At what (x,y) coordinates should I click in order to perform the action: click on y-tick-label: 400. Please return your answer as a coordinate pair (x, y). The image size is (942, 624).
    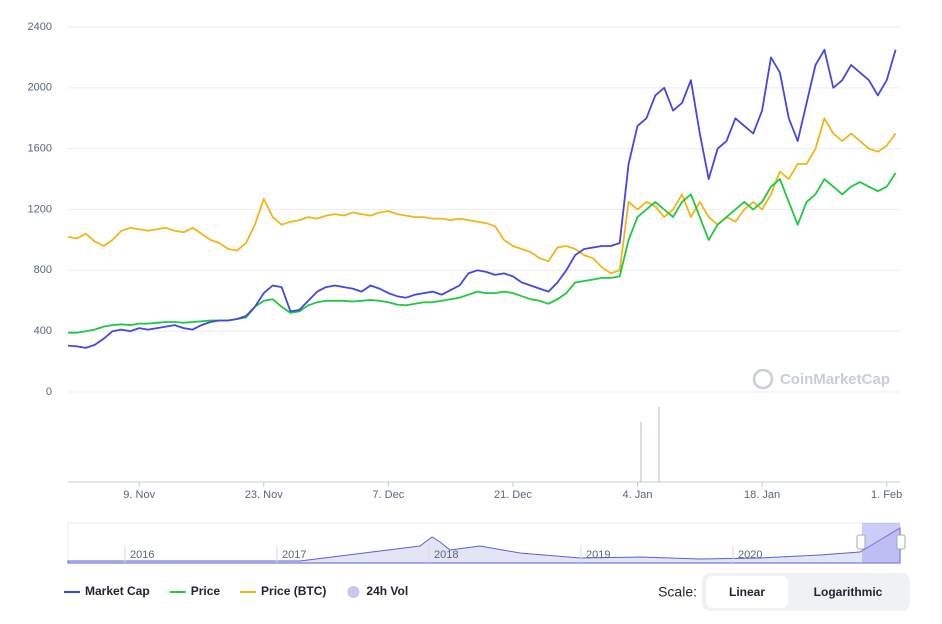
    Looking at the image, I should click on (43, 331).